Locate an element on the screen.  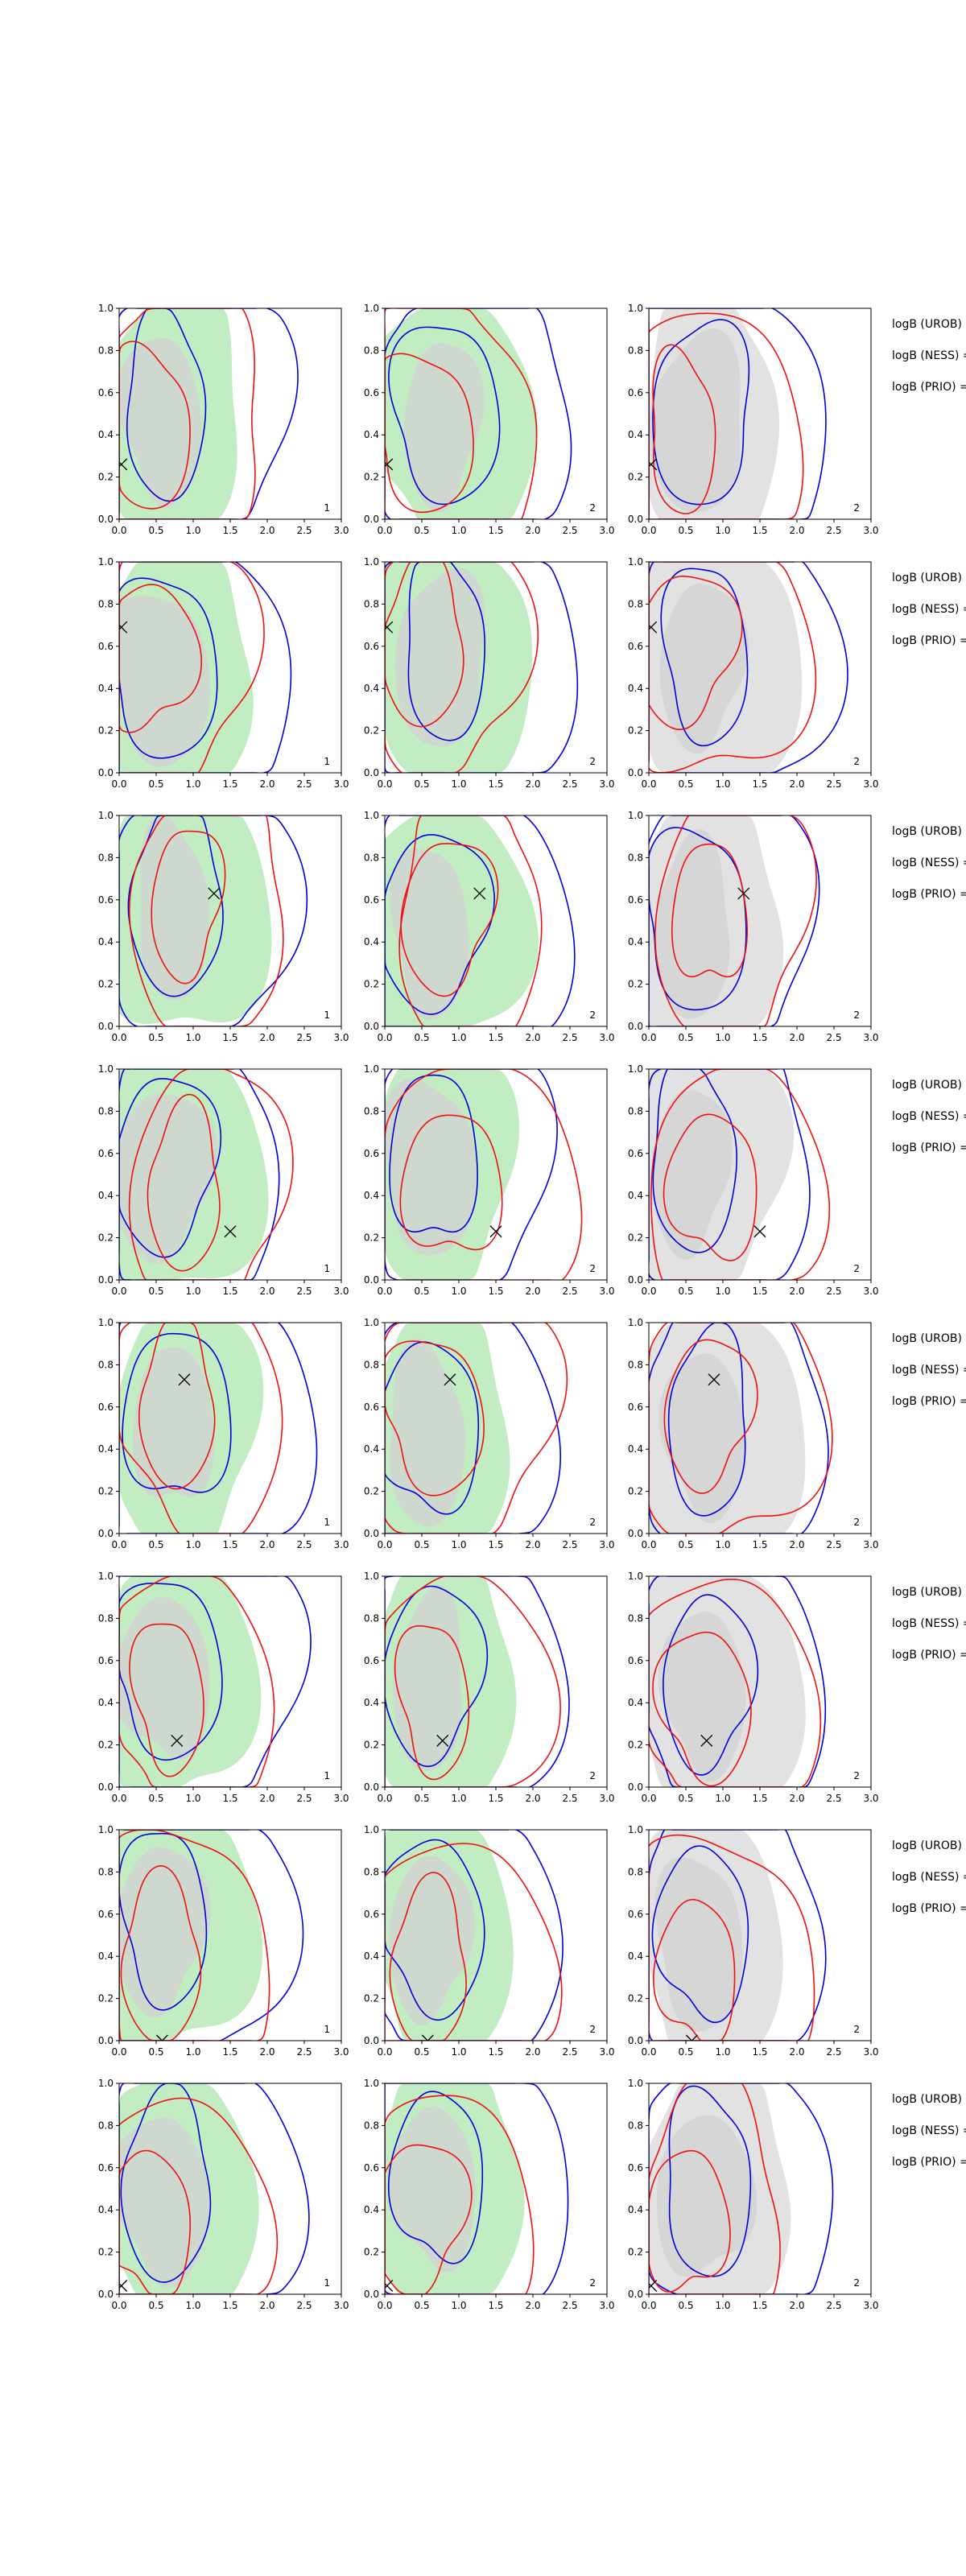
panel-r1-c3: 0.0 0.5 1.0 1.5 2.0 2.5 3.0 0.0 0.2 0.4 0.6 0.8 1.0 2 is located at coordinates (753, 419).